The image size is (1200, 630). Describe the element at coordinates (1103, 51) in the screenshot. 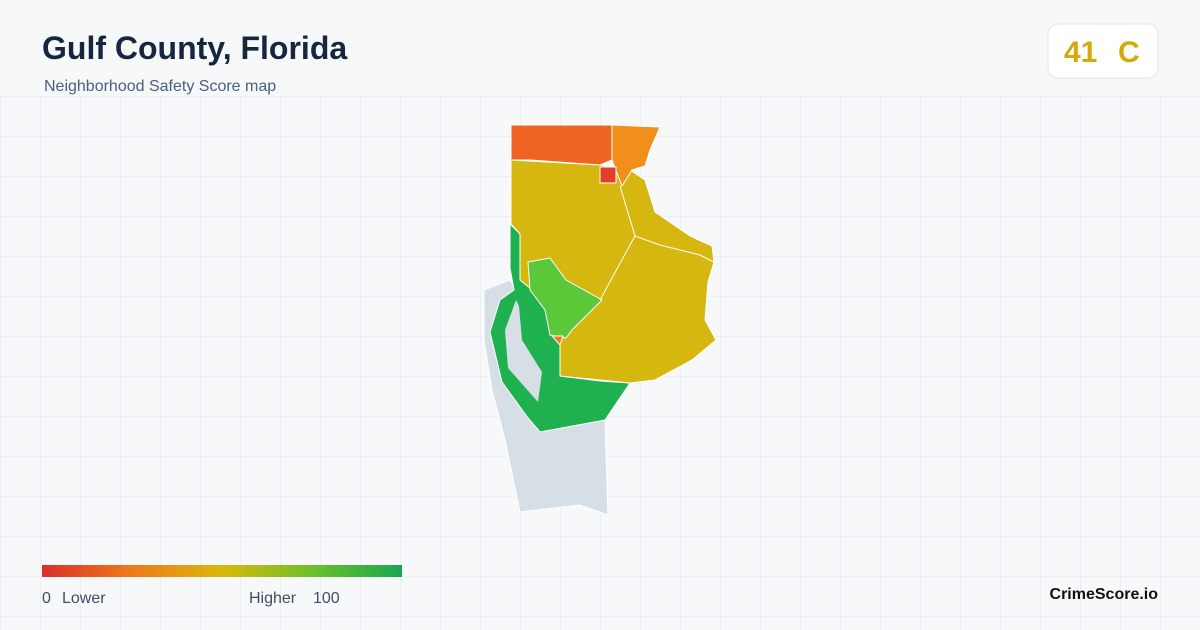

I see `score-badge` at that location.